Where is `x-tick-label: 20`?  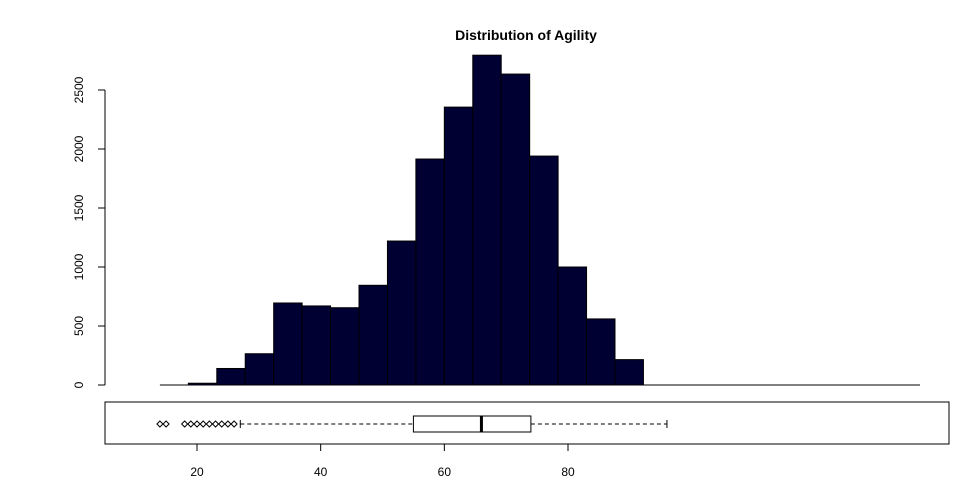
x-tick-label: 20 is located at coordinates (197, 472).